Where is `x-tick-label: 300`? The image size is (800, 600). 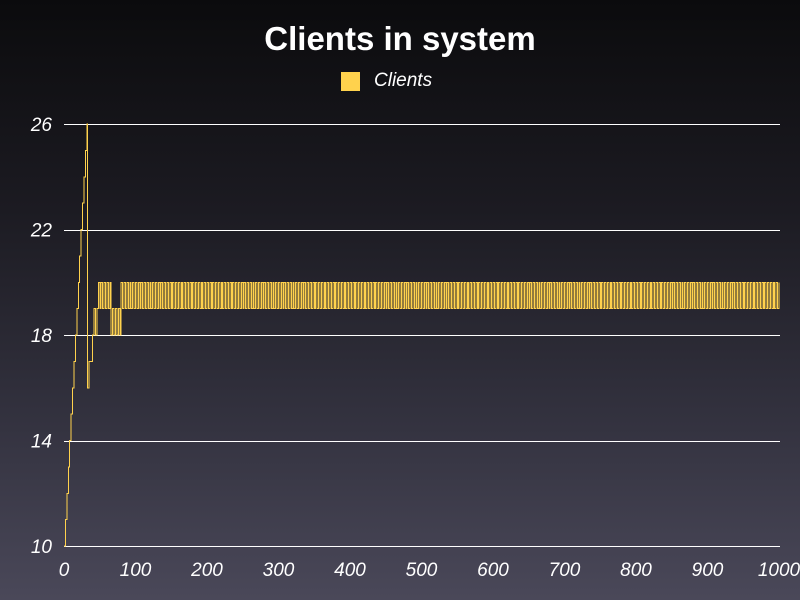 x-tick-label: 300 is located at coordinates (279, 570).